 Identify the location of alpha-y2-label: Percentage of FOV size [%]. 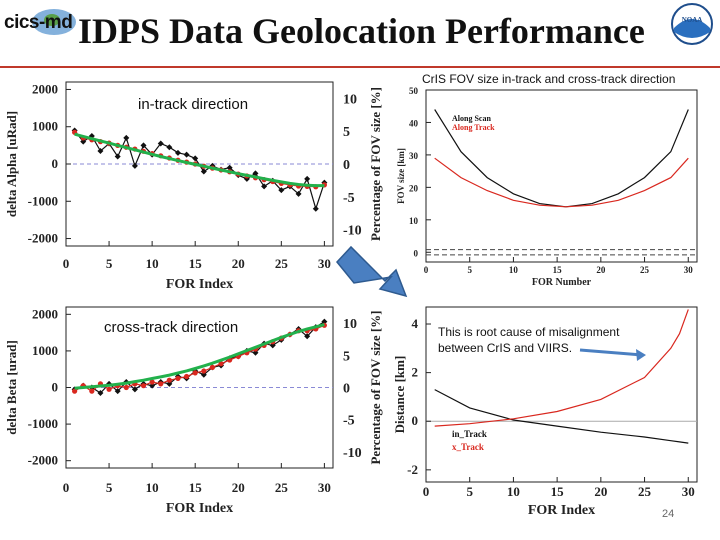
(375, 164).